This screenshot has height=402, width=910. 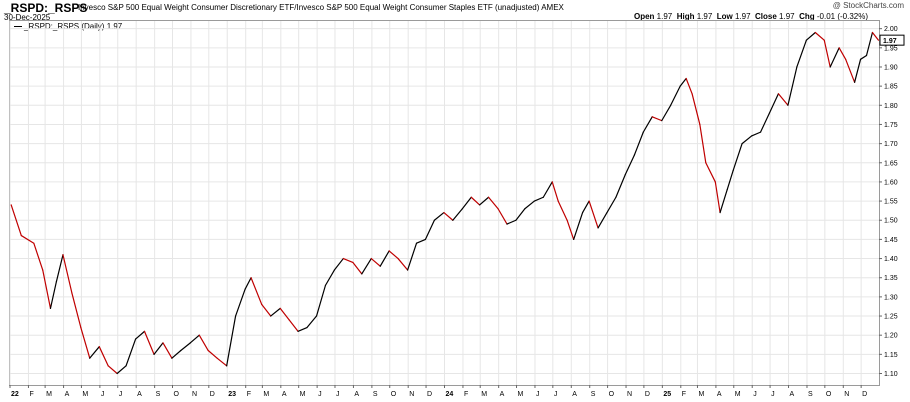 What do you see at coordinates (891, 29) in the screenshot?
I see `y-tick-label: 2.00` at bounding box center [891, 29].